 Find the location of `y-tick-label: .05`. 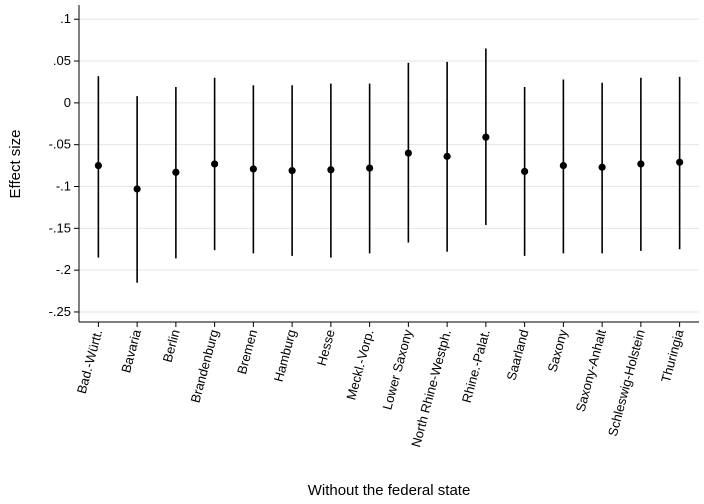

y-tick-label: .05 is located at coordinates (62, 60).